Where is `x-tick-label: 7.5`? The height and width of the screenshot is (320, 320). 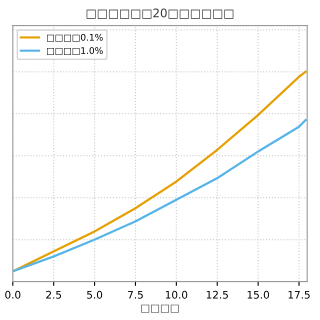 x-tick-label: 7.5 is located at coordinates (135, 294).